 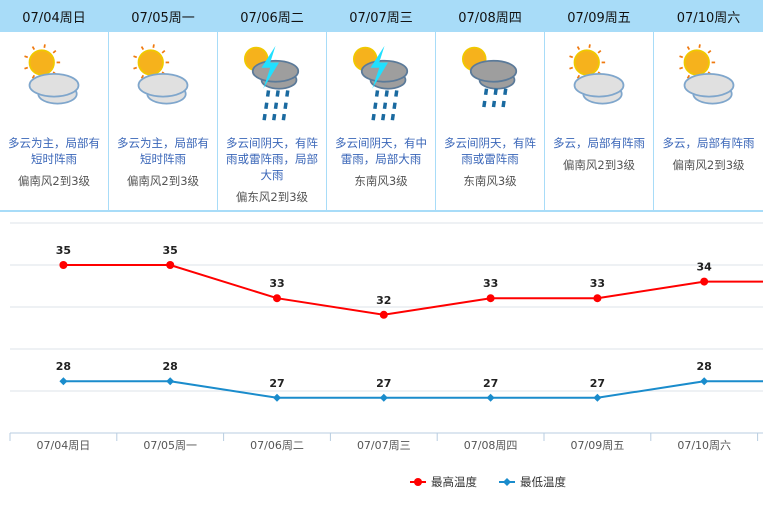 I want to click on legend-high-label: 最高温度, so click(x=454, y=482).